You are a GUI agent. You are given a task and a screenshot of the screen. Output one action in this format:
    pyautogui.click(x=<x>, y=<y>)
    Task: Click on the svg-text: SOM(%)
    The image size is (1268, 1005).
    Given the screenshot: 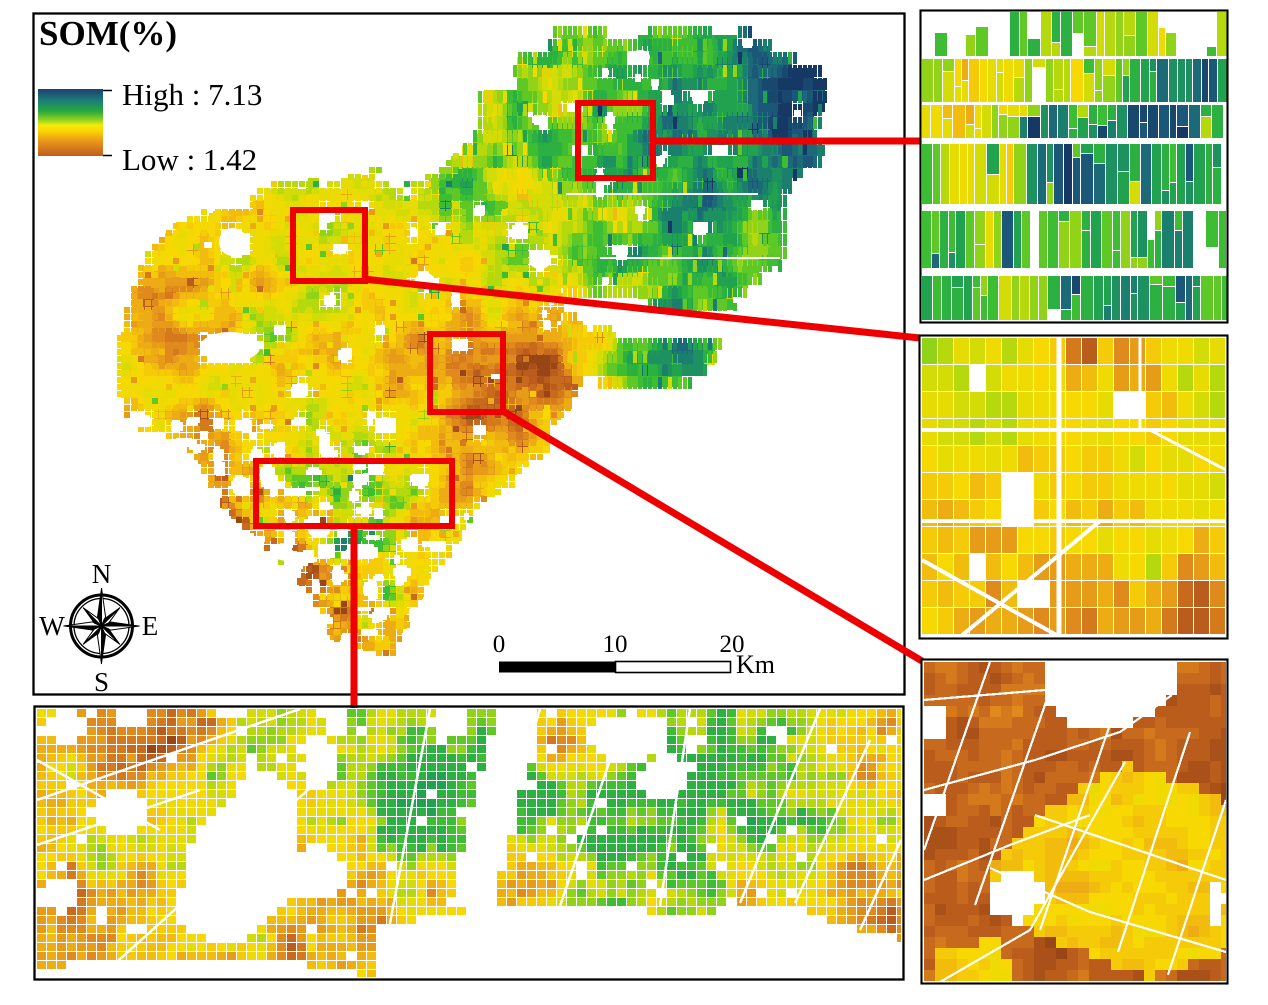 What is the action you would take?
    pyautogui.click(x=108, y=33)
    